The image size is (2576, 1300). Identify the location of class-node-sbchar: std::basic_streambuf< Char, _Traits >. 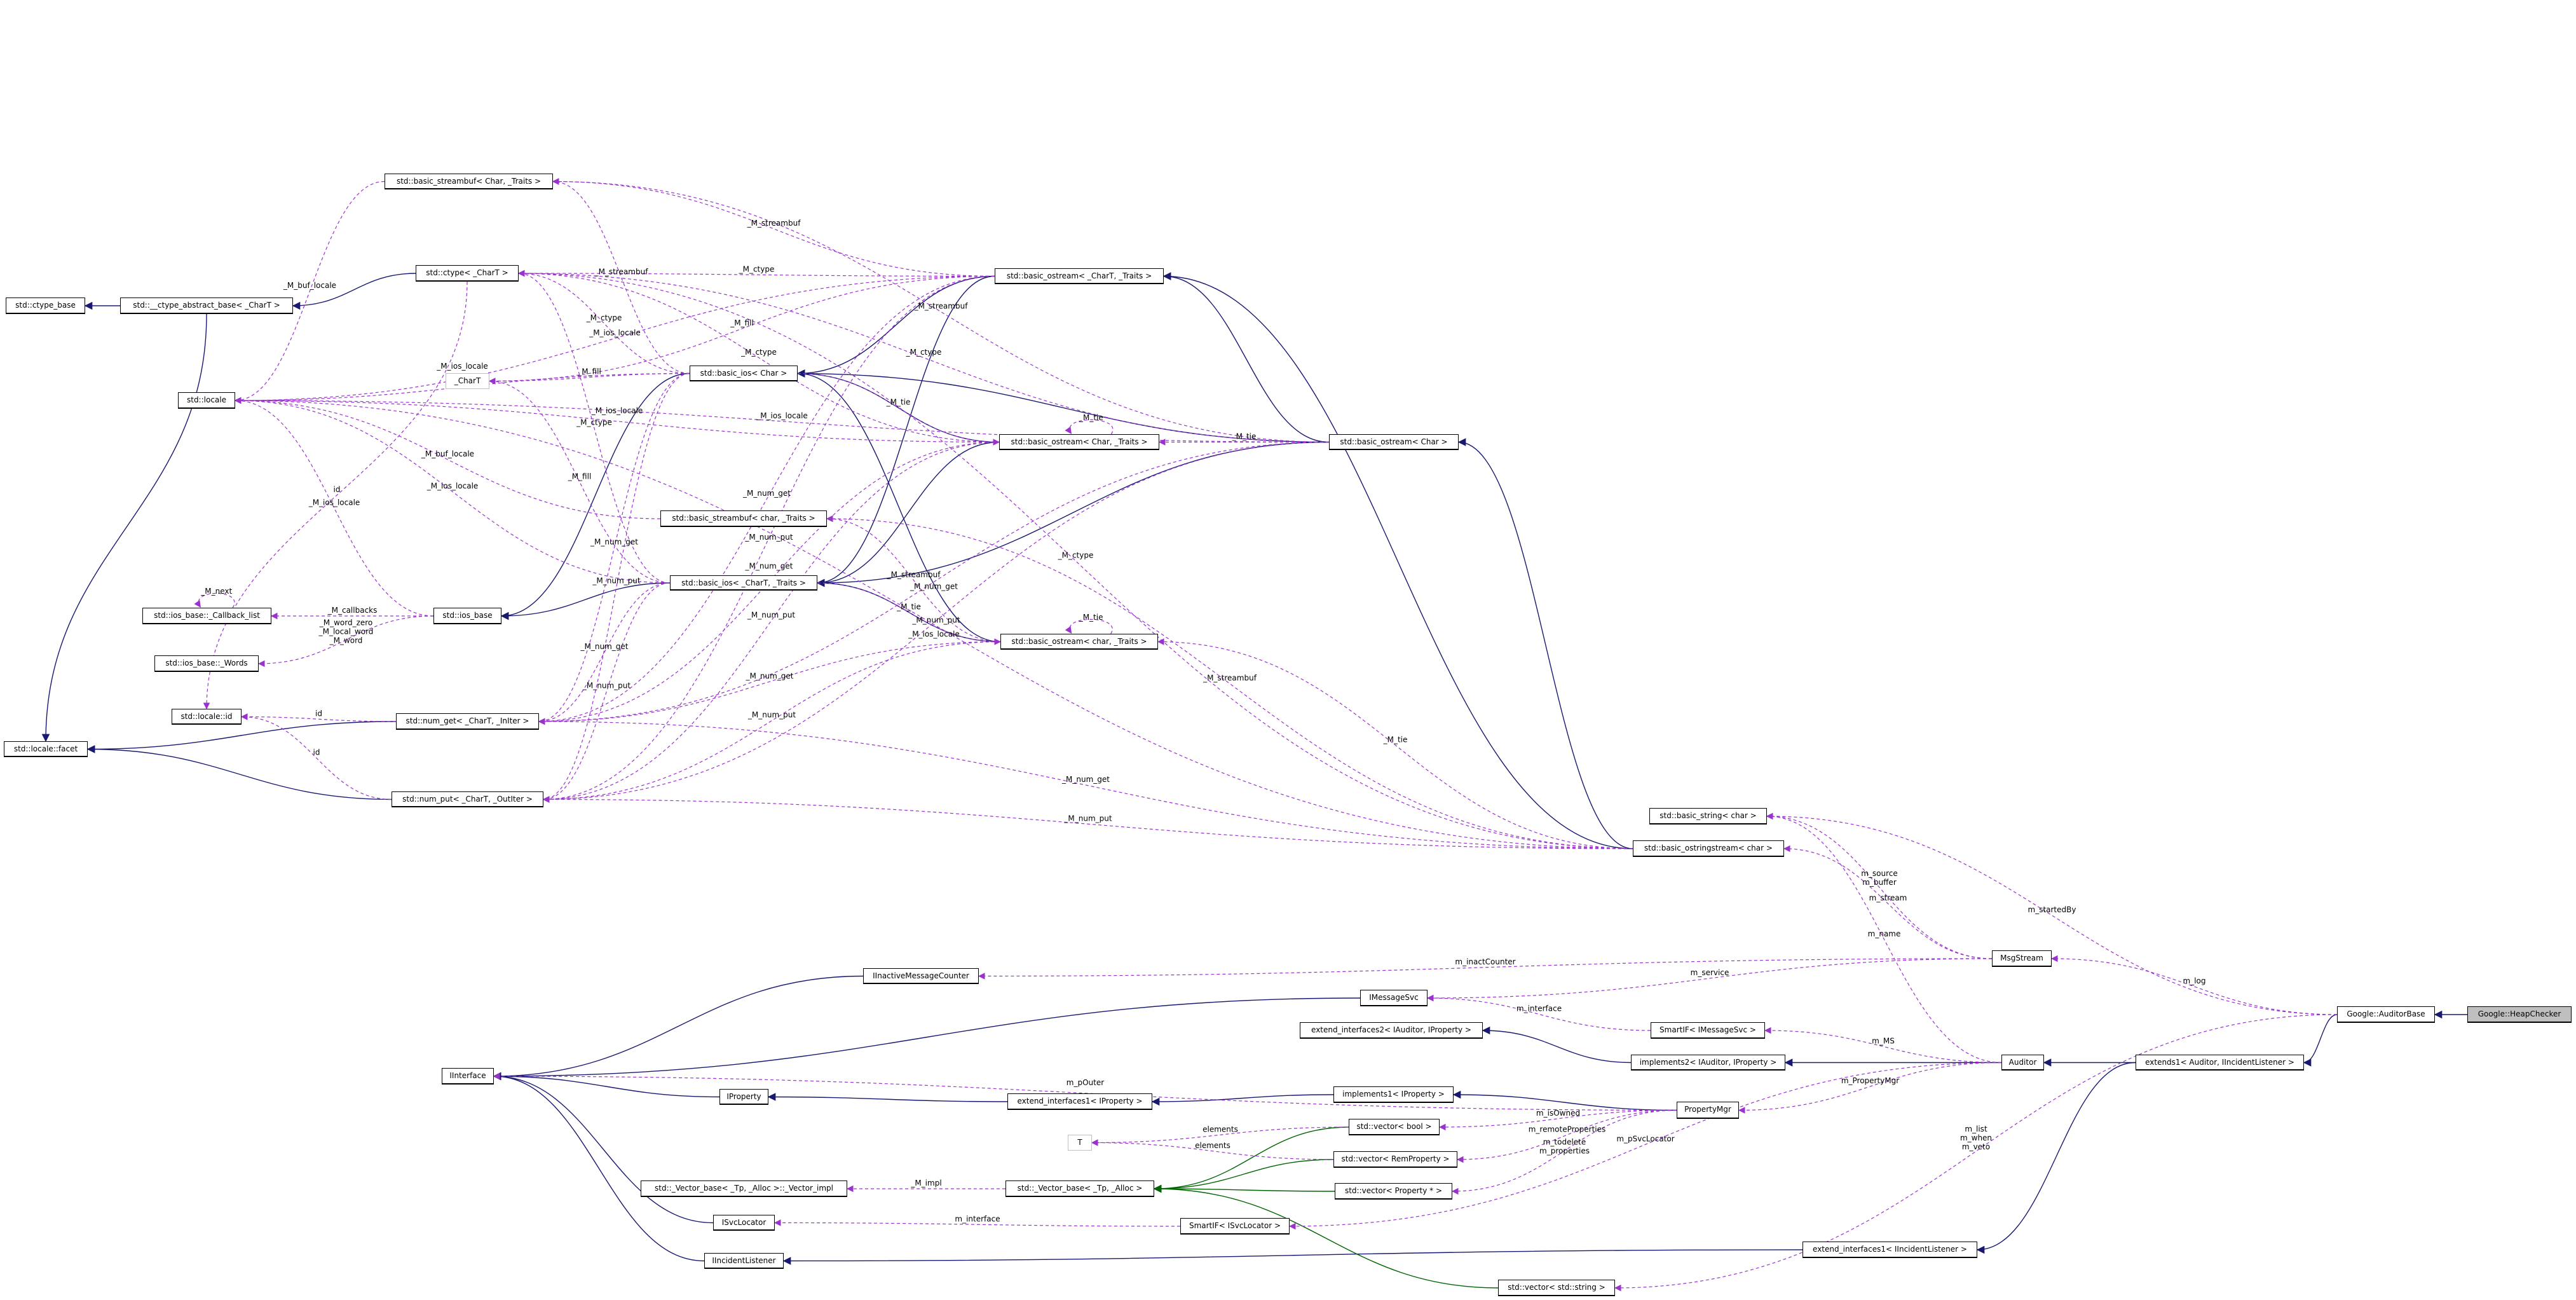
(469, 181).